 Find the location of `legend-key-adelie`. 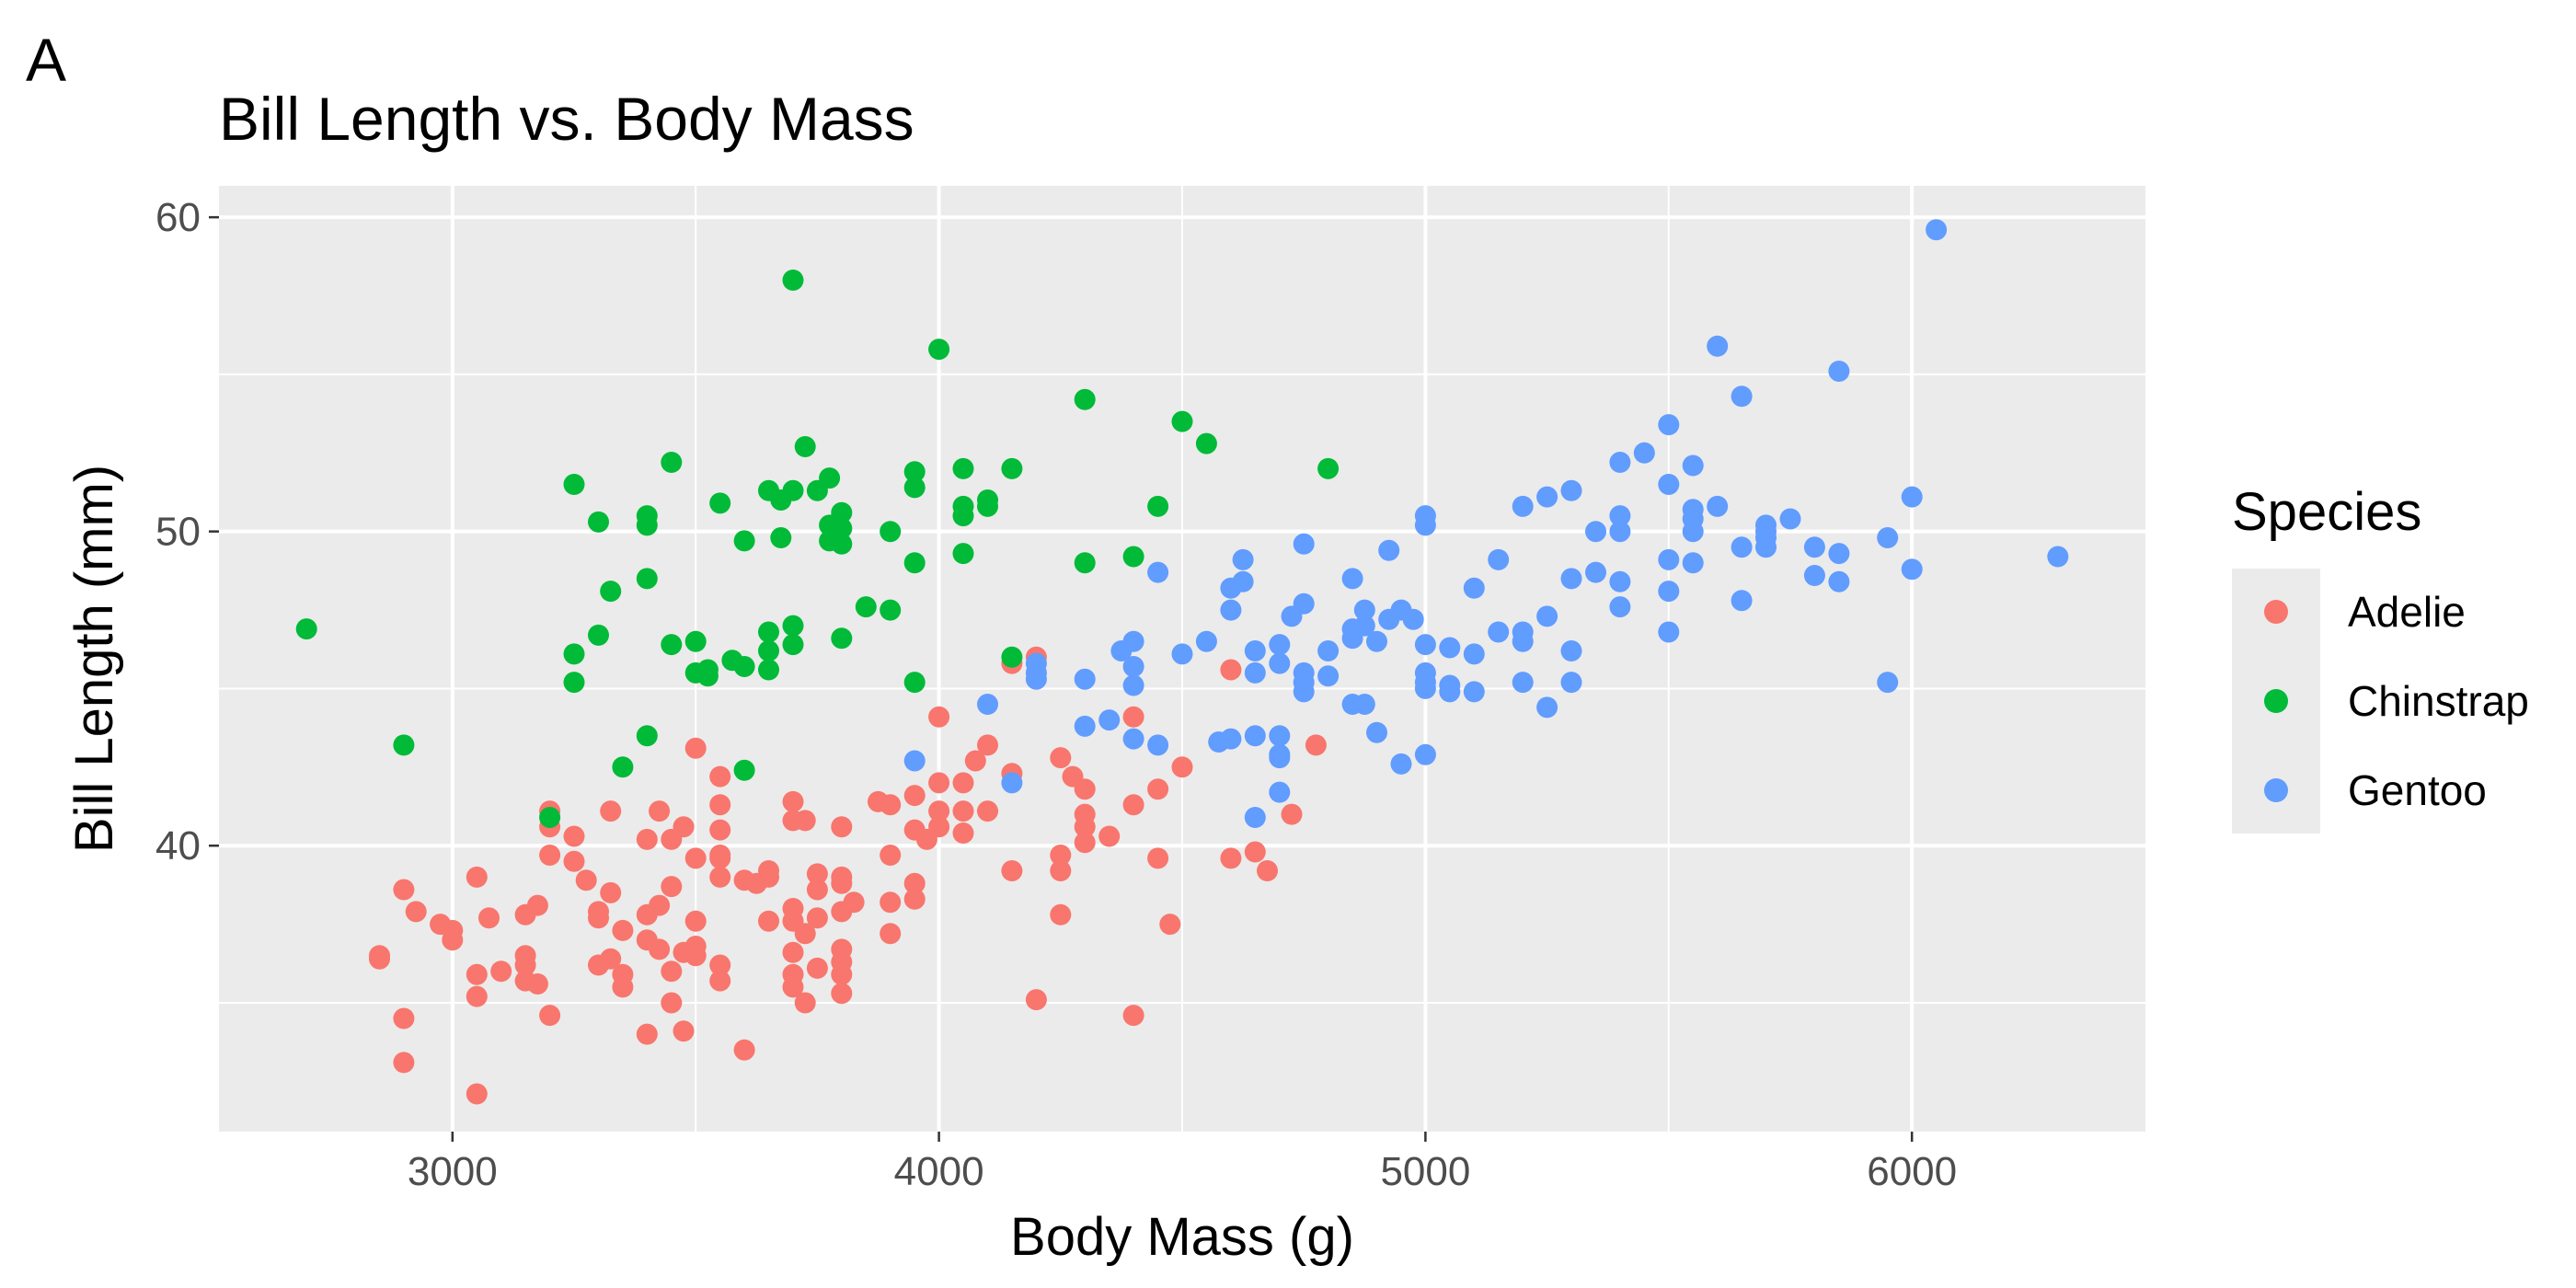

legend-key-adelie is located at coordinates (2276, 612).